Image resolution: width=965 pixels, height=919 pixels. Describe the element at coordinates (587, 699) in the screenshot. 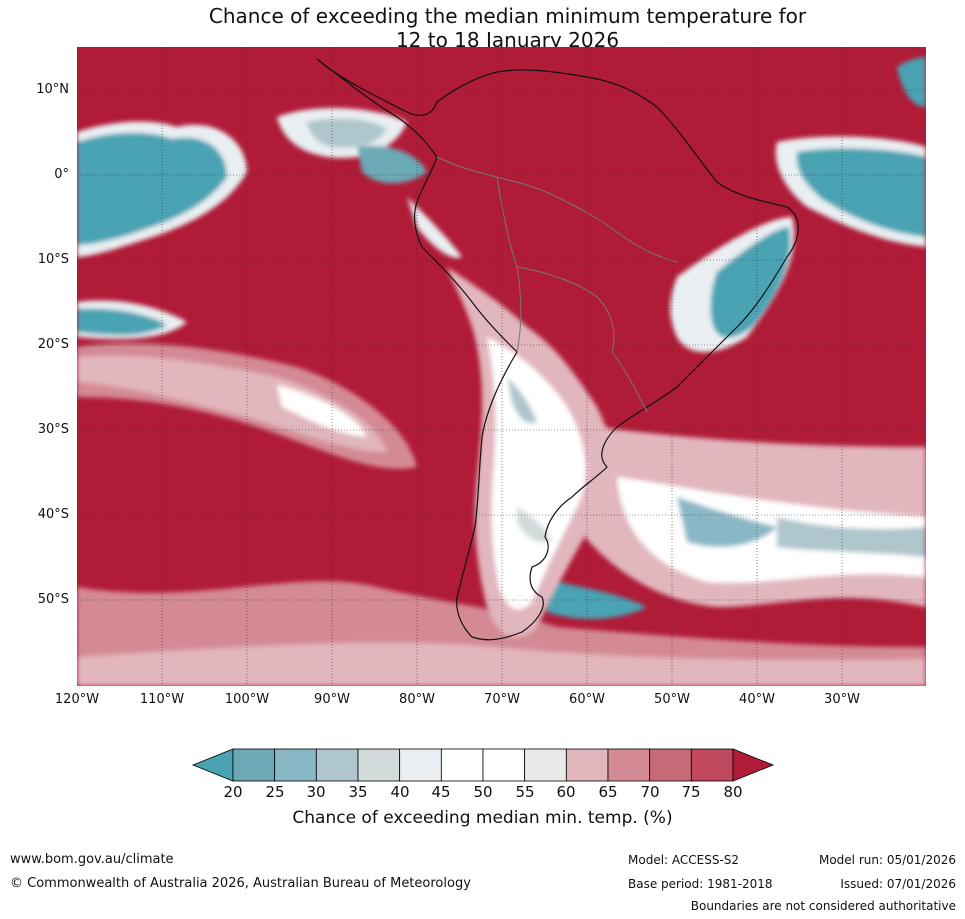

I see `lon-tick-60w: 60°W` at that location.